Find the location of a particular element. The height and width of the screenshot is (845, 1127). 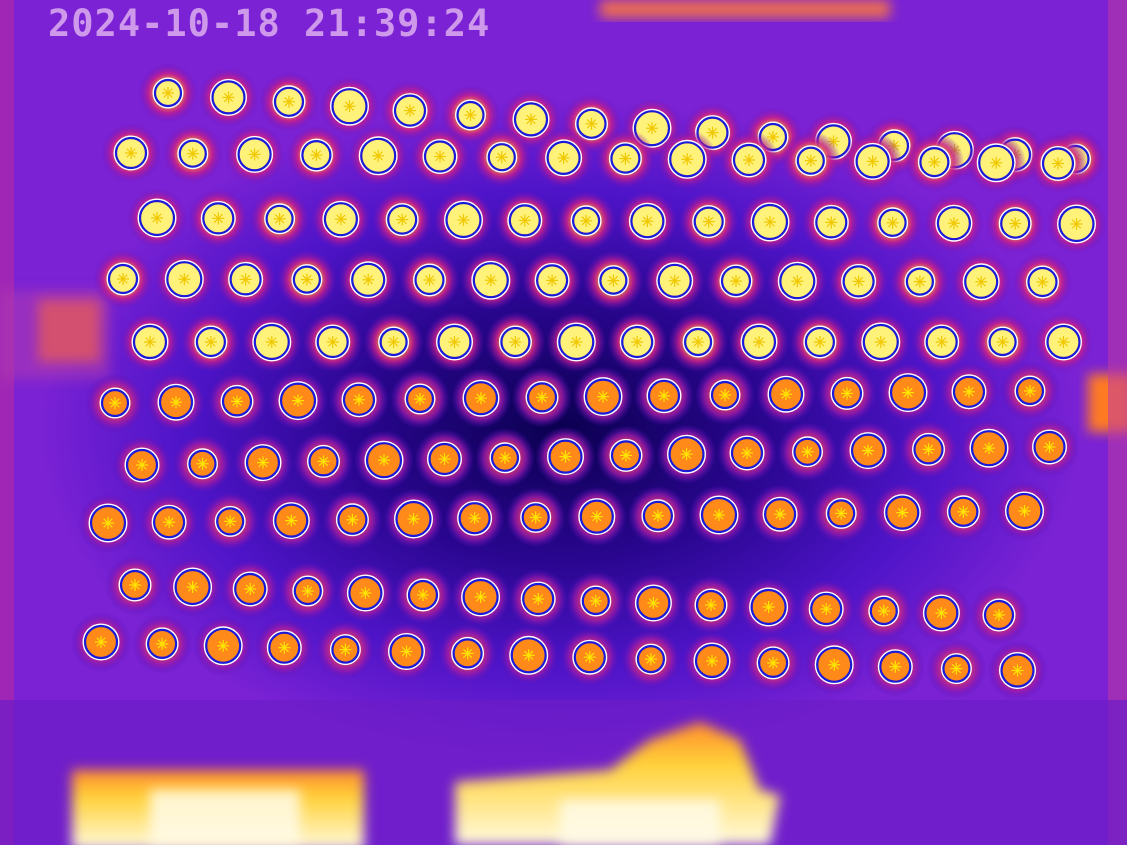

left-wall-band is located at coordinates (55, 335).